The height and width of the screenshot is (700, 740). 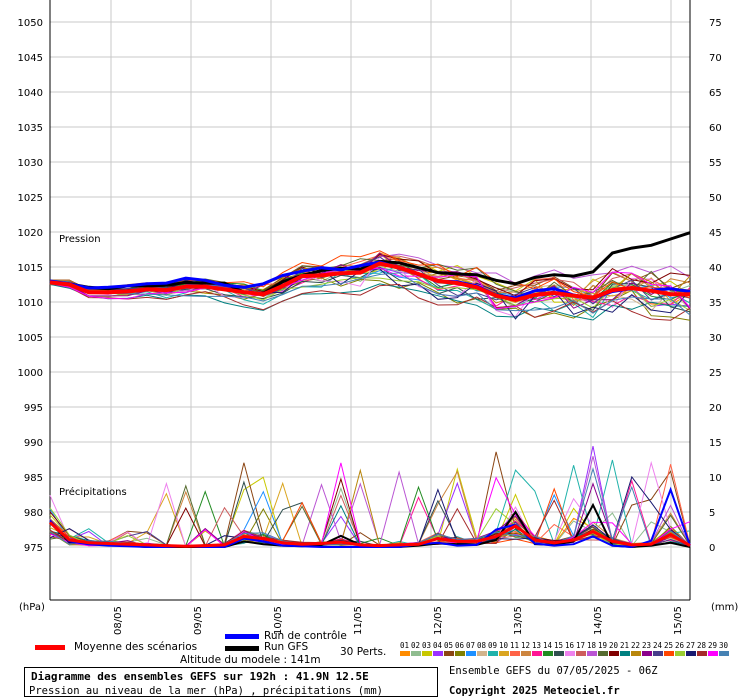 I want to click on right-axis-unit: (mm), so click(x=724, y=607).